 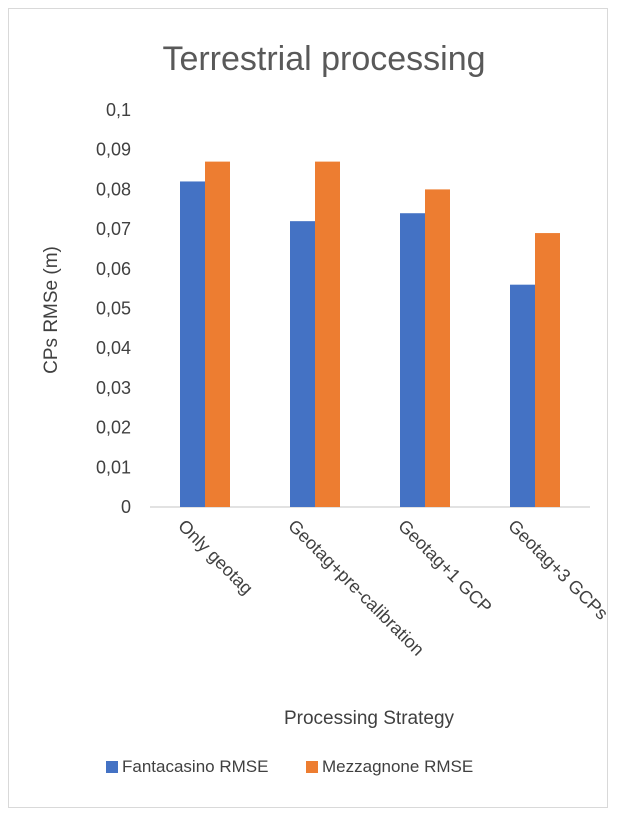 What do you see at coordinates (113, 467) in the screenshot?
I see `y-tick-label: 0,01` at bounding box center [113, 467].